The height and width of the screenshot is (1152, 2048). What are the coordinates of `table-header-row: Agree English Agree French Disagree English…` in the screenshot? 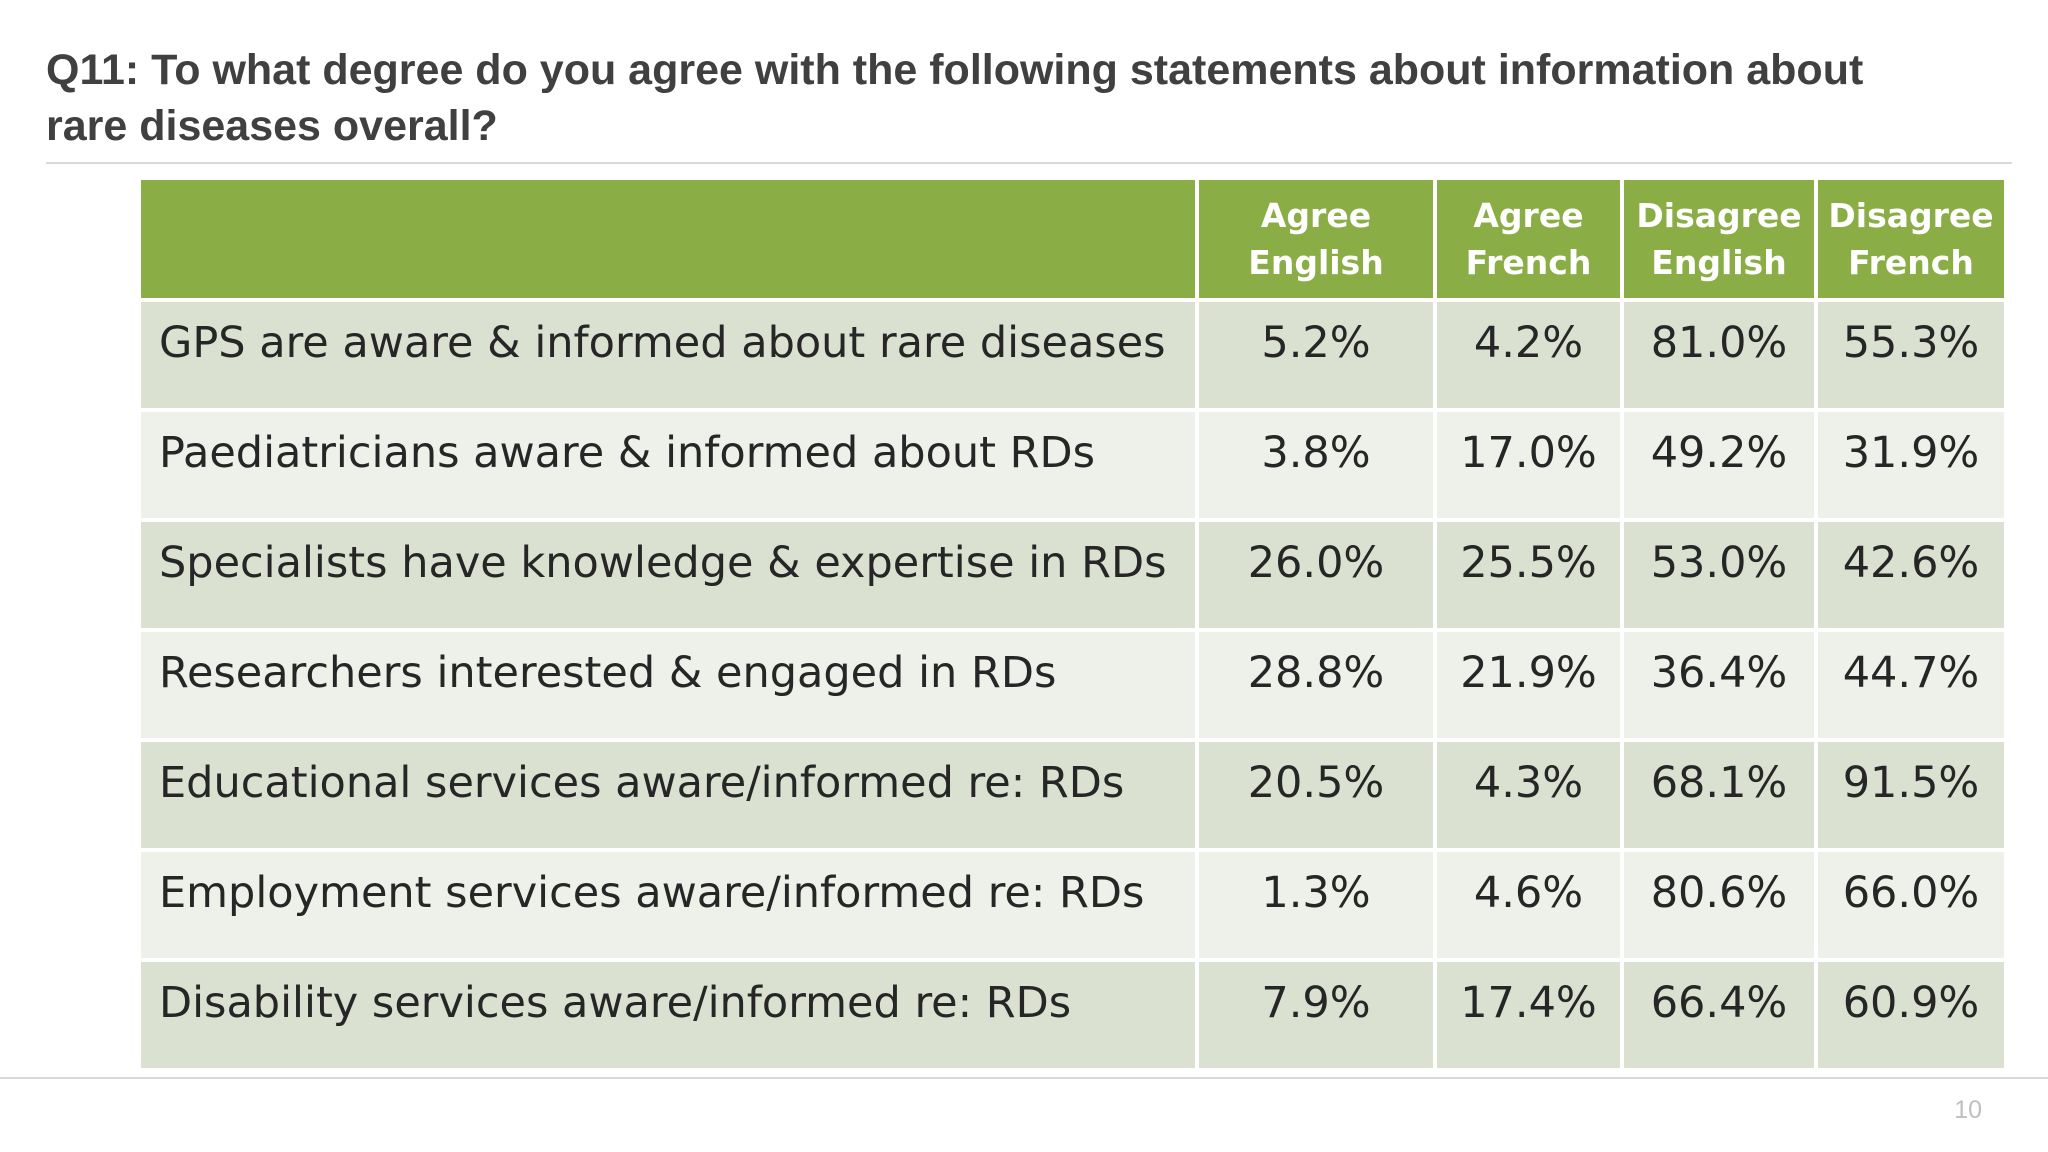 It's located at (1072, 239).